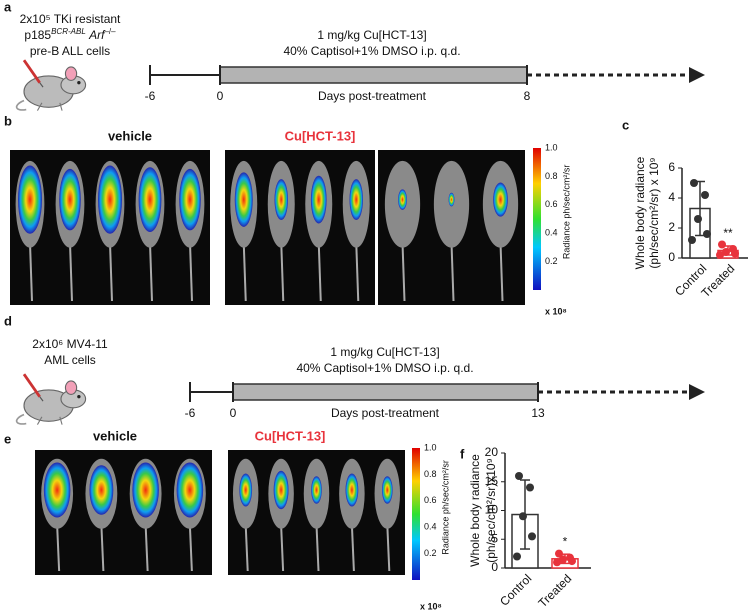 The image size is (754, 616). Describe the element at coordinates (565, 541) in the screenshot. I see `significance-label: *` at that location.